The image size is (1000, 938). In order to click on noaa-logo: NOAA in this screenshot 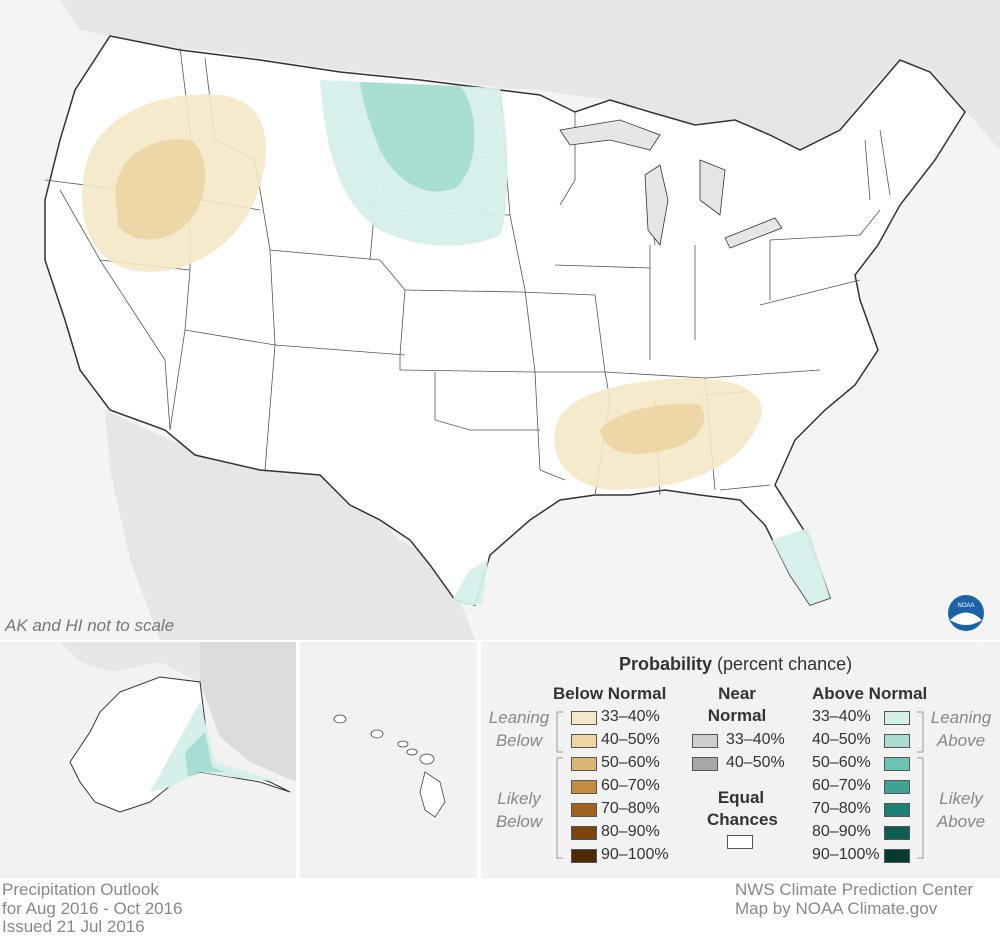, I will do `click(966, 613)`.